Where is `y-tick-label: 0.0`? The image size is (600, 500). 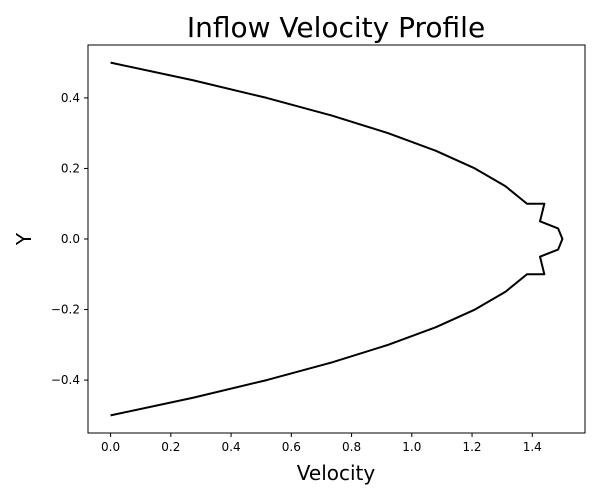 y-tick-label: 0.0 is located at coordinates (70, 239).